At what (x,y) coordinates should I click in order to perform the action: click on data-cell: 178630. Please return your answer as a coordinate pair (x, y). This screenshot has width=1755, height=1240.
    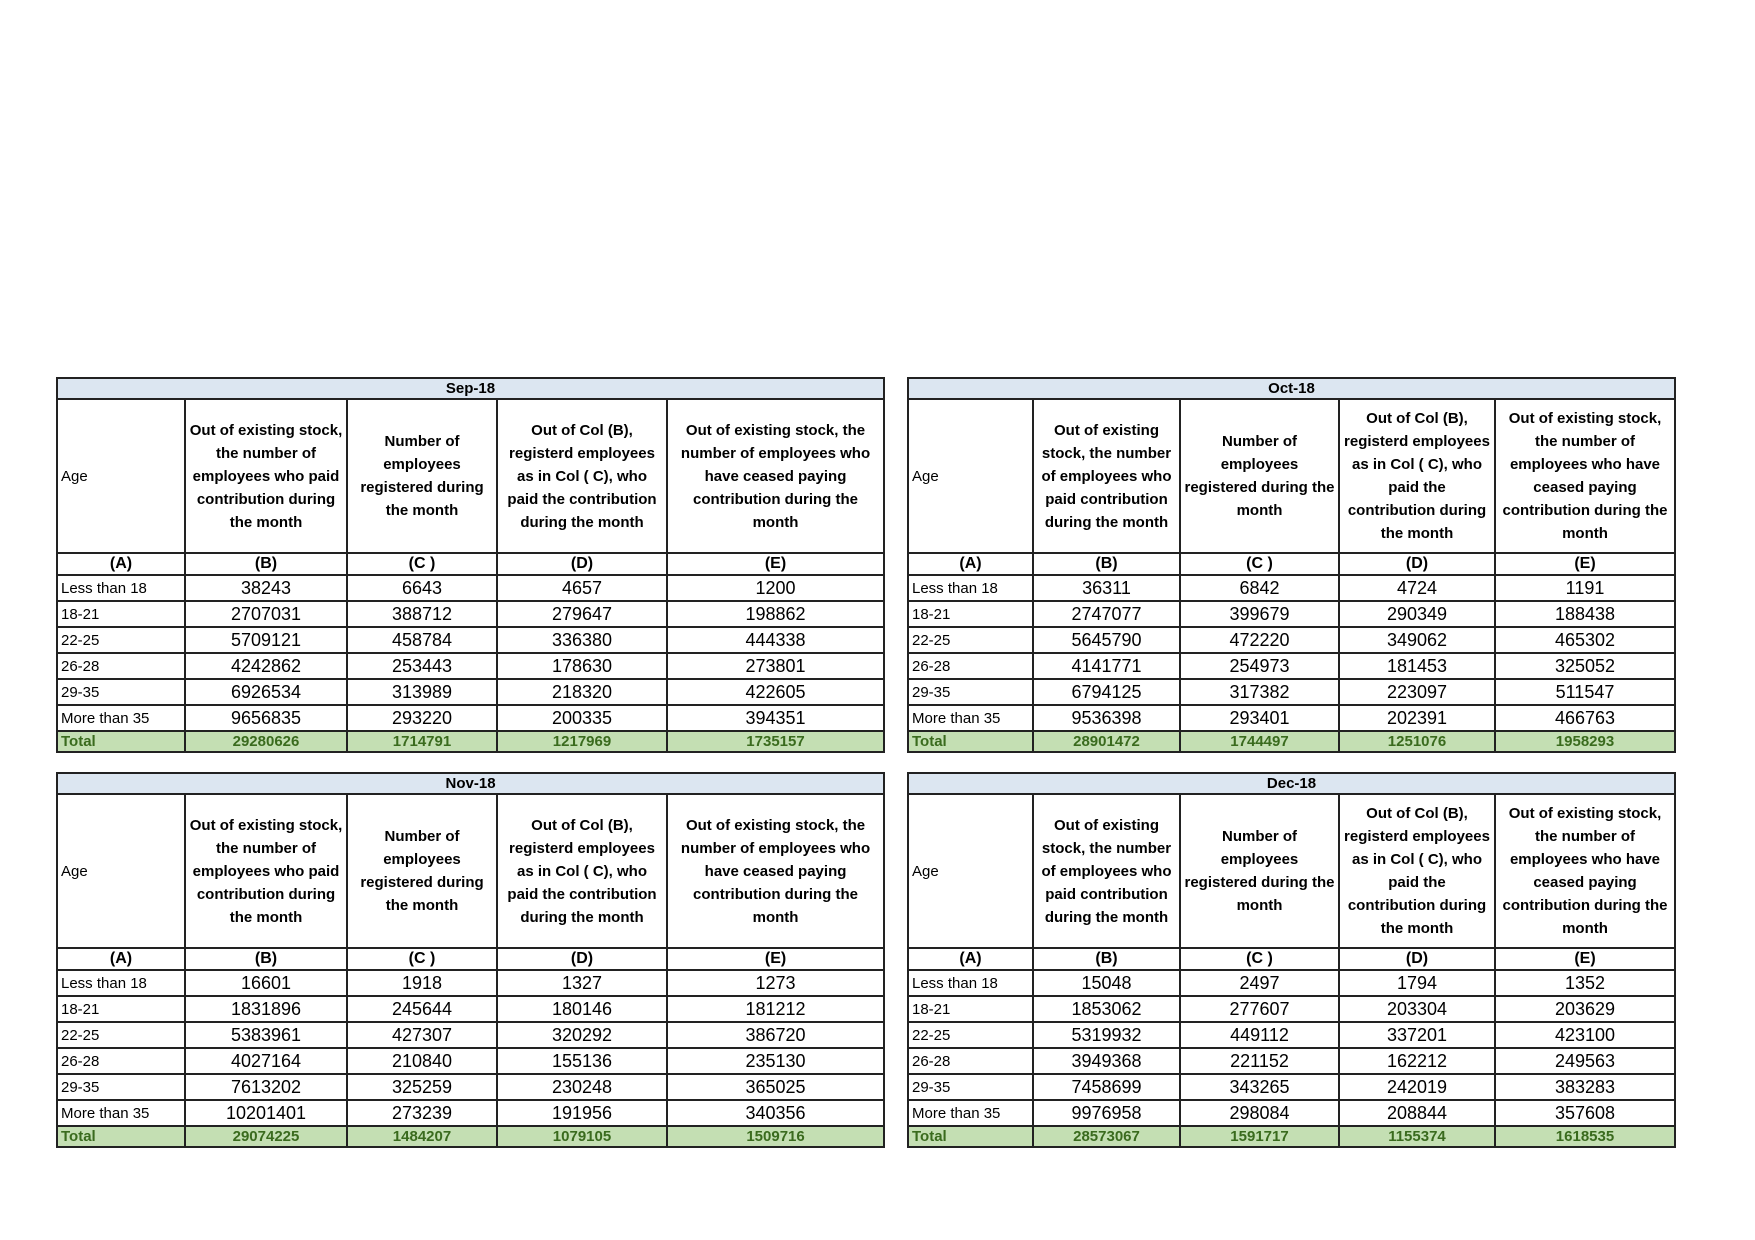
    Looking at the image, I should click on (582, 666).